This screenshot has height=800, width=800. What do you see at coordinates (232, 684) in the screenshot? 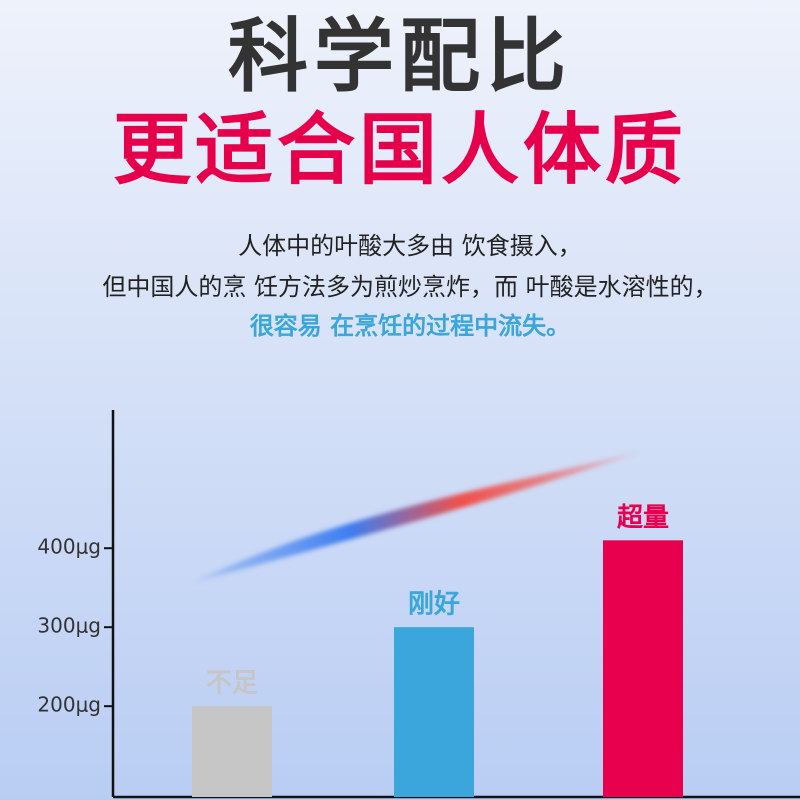
I see `bar-label: 不足` at bounding box center [232, 684].